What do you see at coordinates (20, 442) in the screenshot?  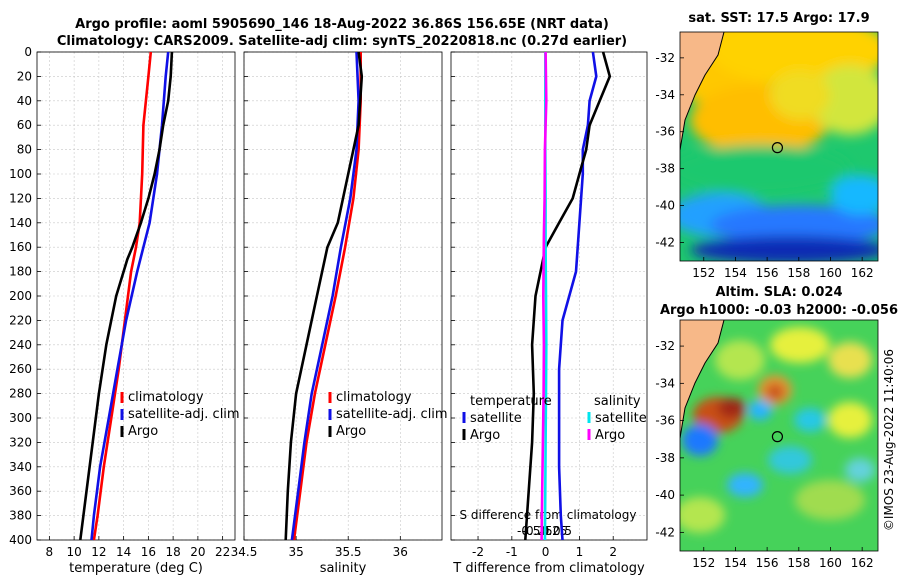 I see `y-tick-label: 320` at bounding box center [20, 442].